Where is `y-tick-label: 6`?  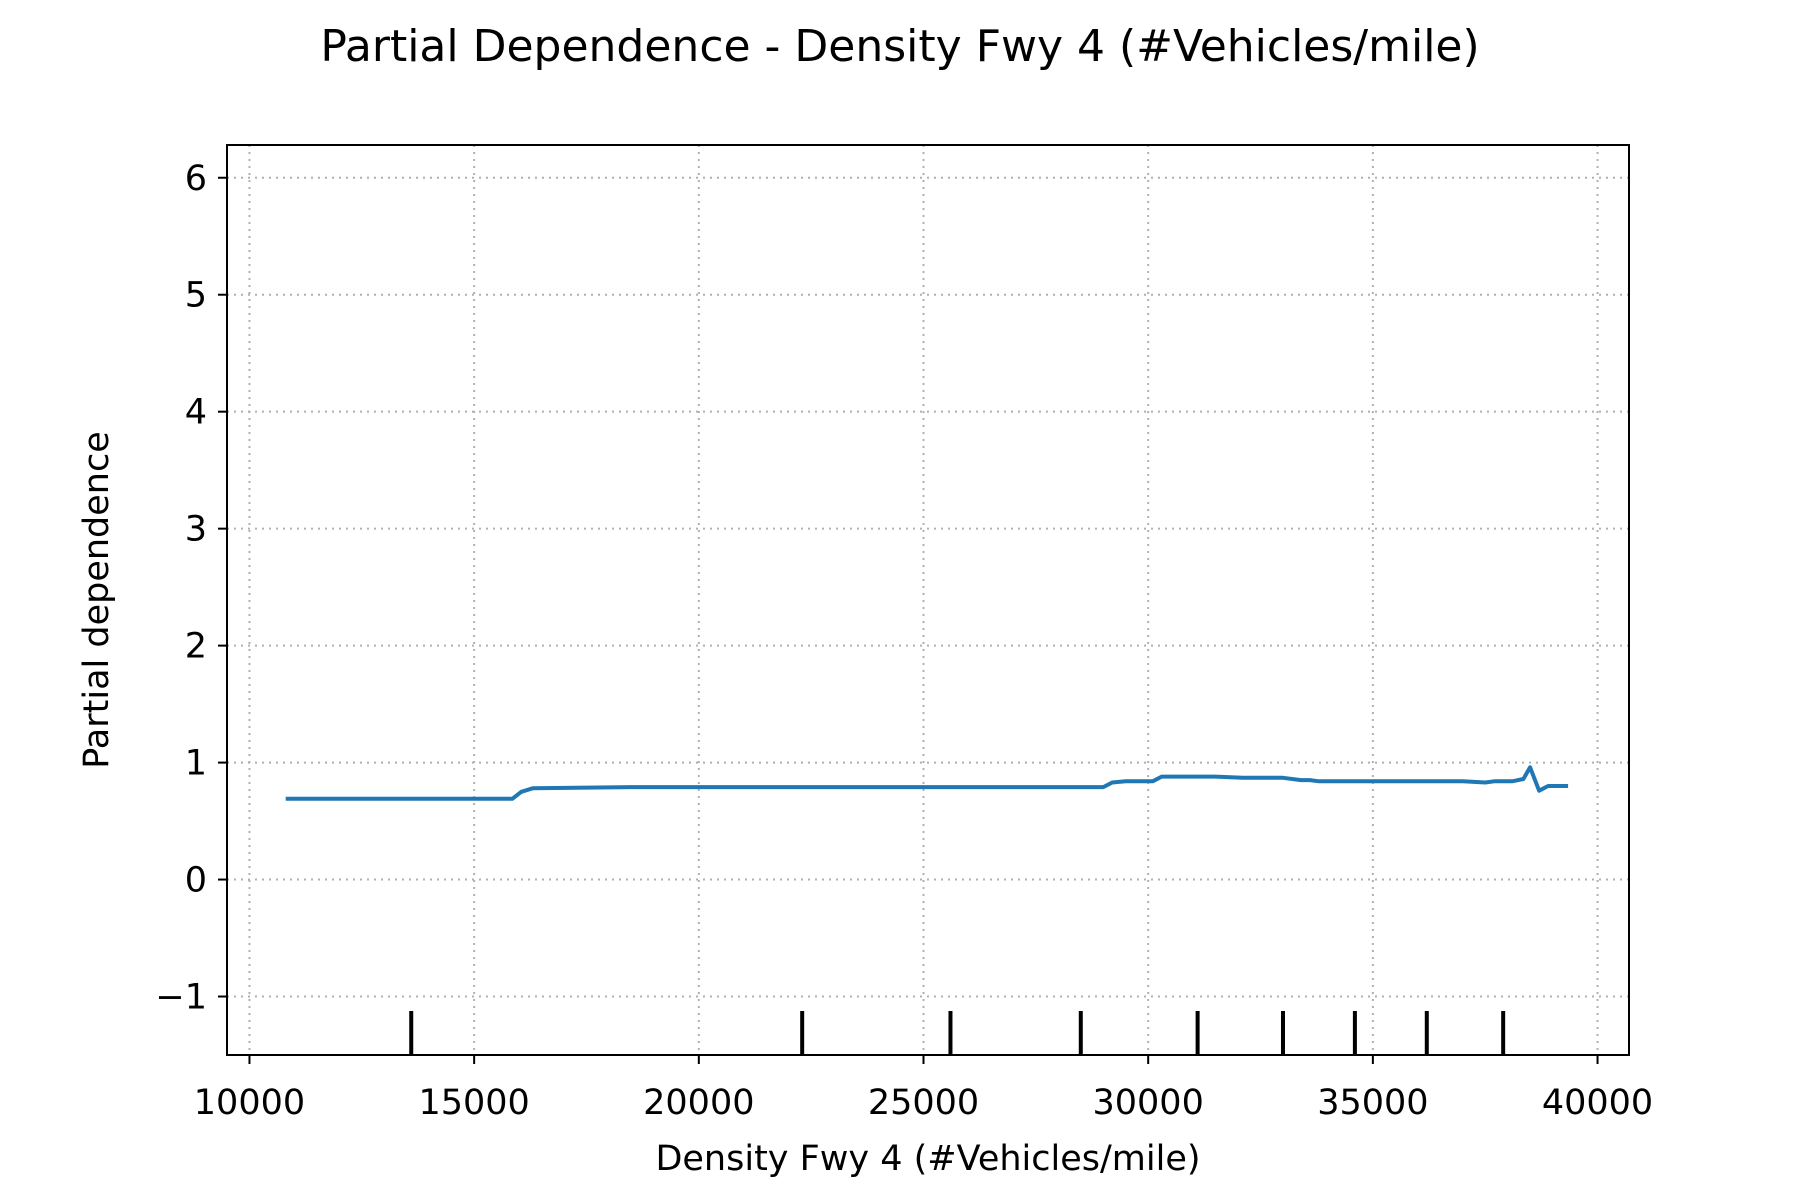
y-tick-label: 6 is located at coordinates (196, 179).